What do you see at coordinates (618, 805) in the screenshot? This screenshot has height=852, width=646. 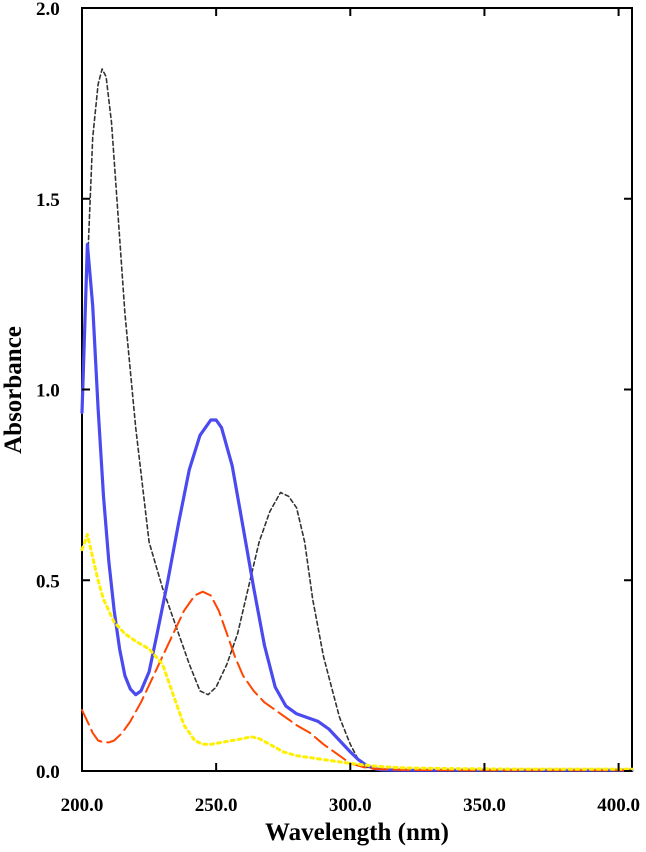 I see `x-tick-label: 400.0` at bounding box center [618, 805].